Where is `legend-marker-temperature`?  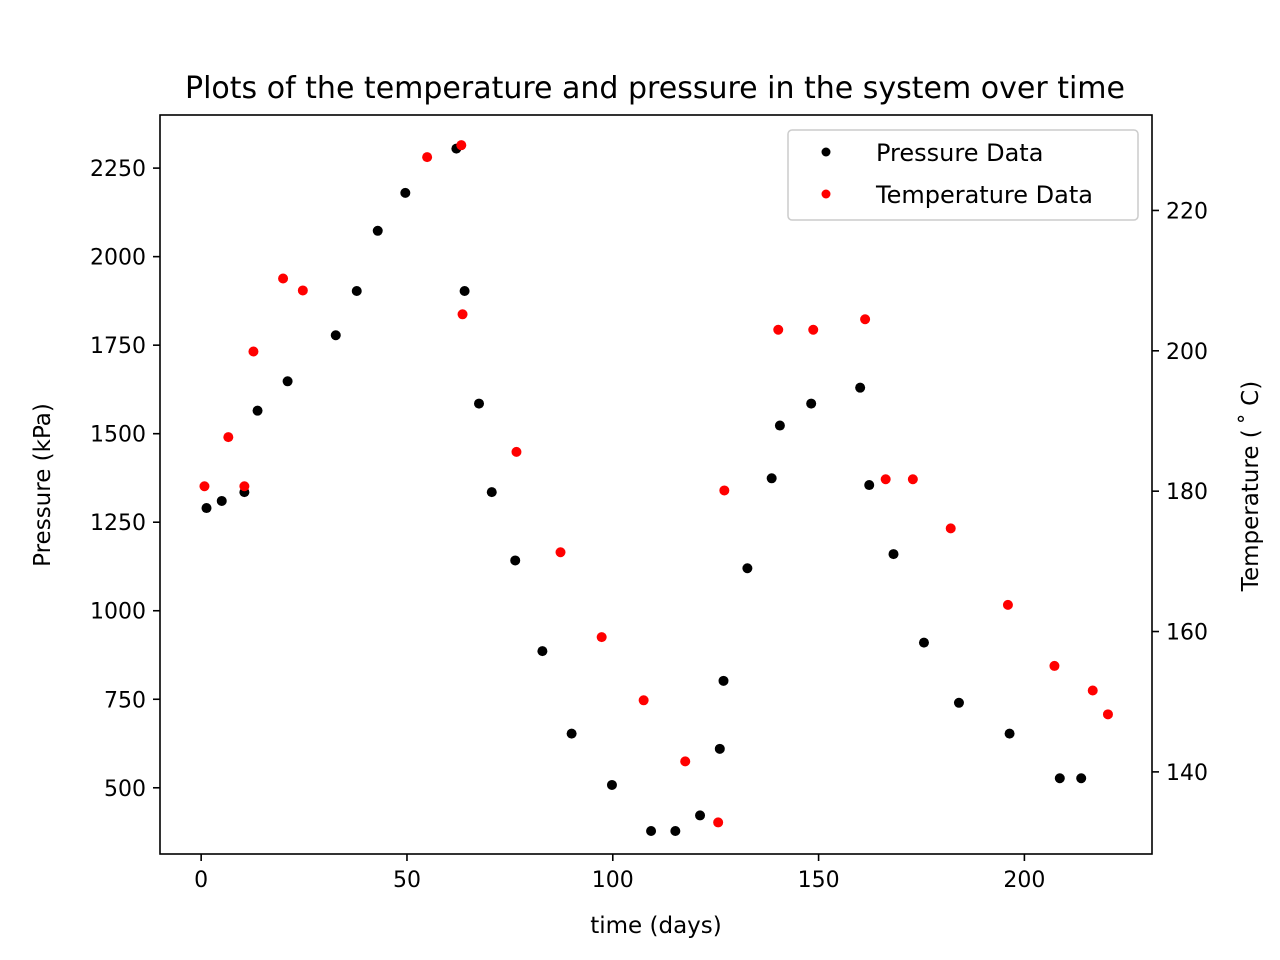
legend-marker-temperature is located at coordinates (826, 194).